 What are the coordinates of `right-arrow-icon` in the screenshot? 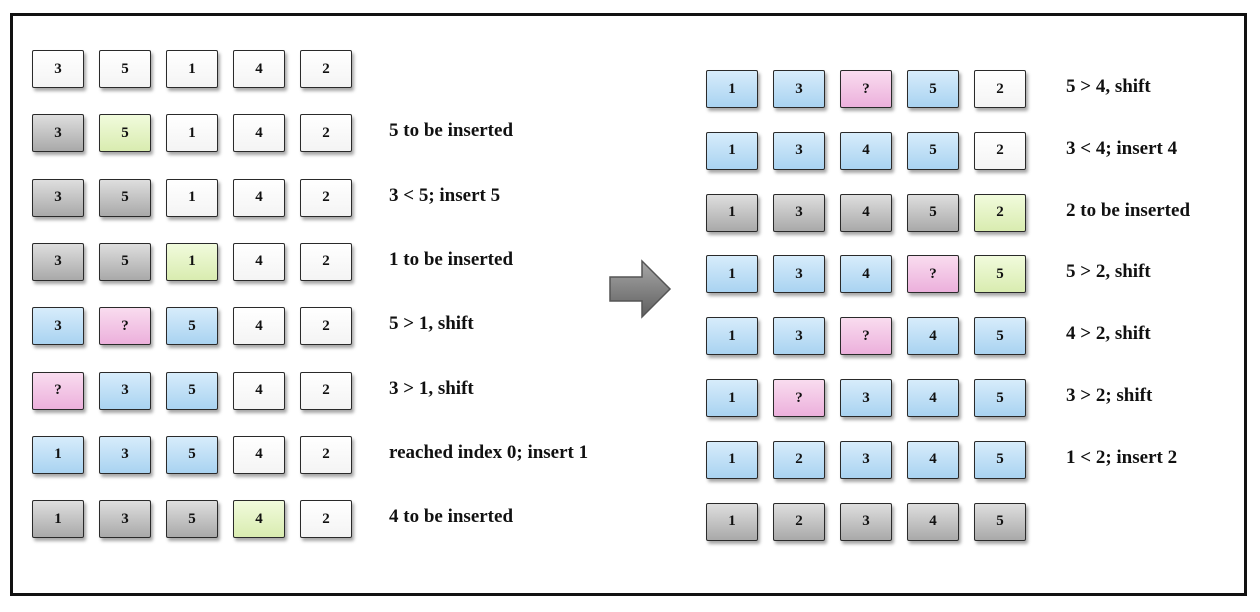 It's located at (640, 289).